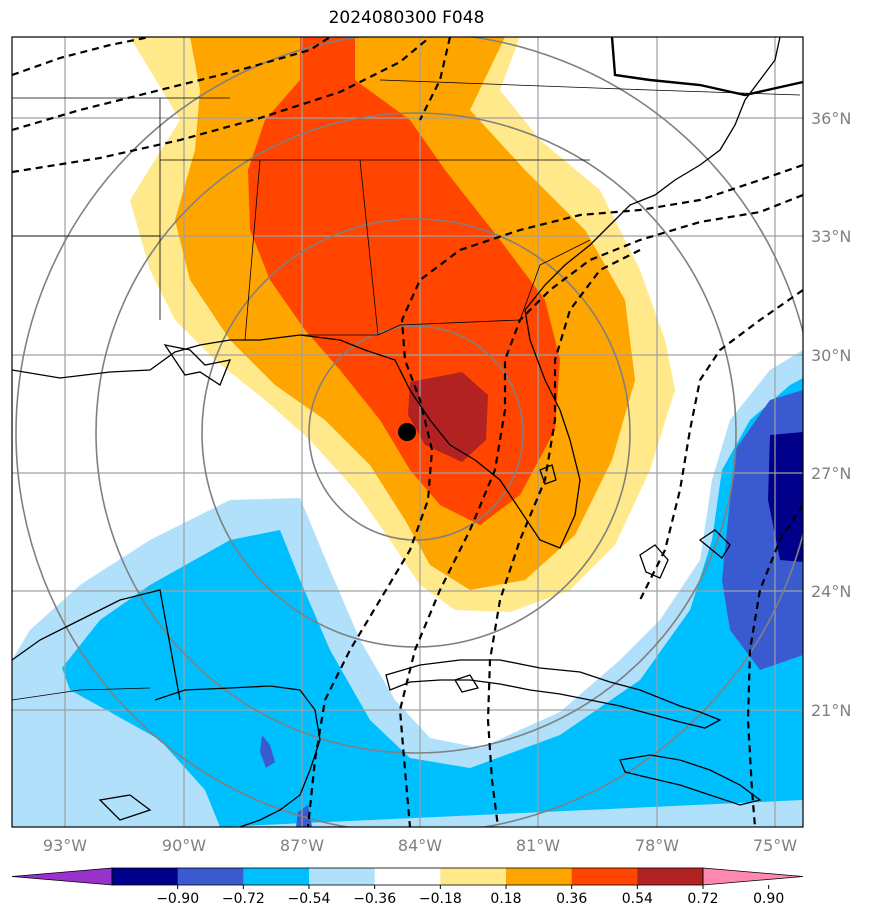  What do you see at coordinates (831, 473) in the screenshot?
I see `lat-label: 27°N` at bounding box center [831, 473].